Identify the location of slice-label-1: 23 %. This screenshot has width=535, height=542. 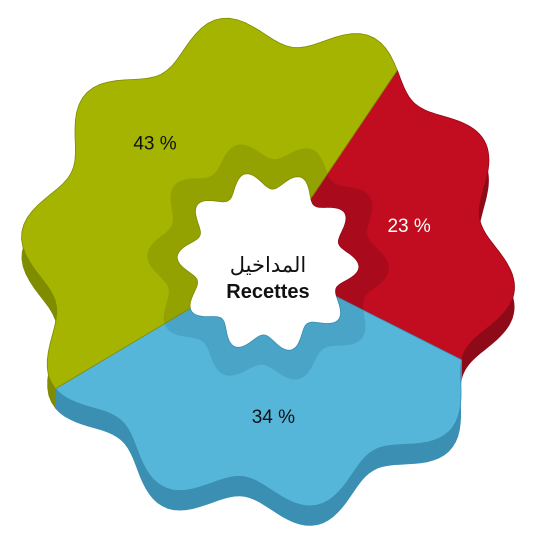
(408, 226).